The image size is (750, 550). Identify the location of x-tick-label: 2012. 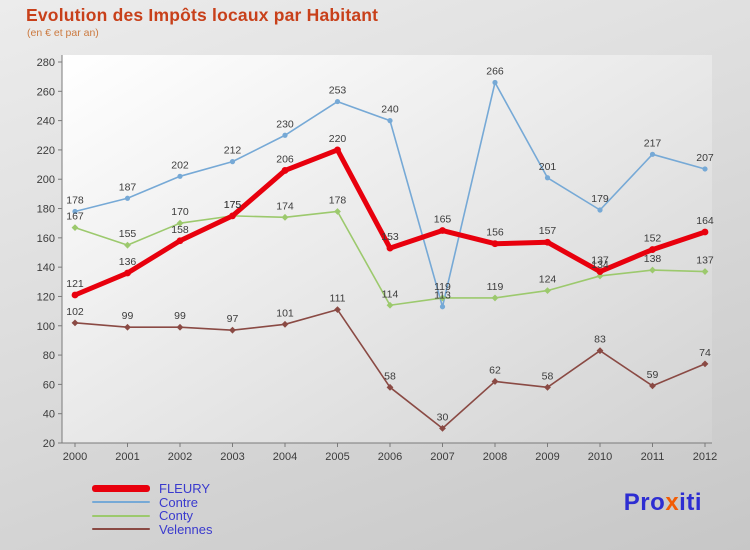
(705, 457).